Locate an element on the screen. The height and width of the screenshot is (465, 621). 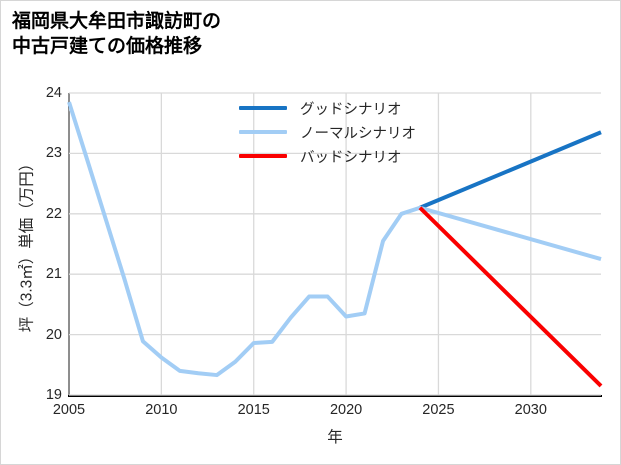
page-title: 福岡県大牟田市諏訪町の 中古戸建ての価格推移 is located at coordinates (117, 34).